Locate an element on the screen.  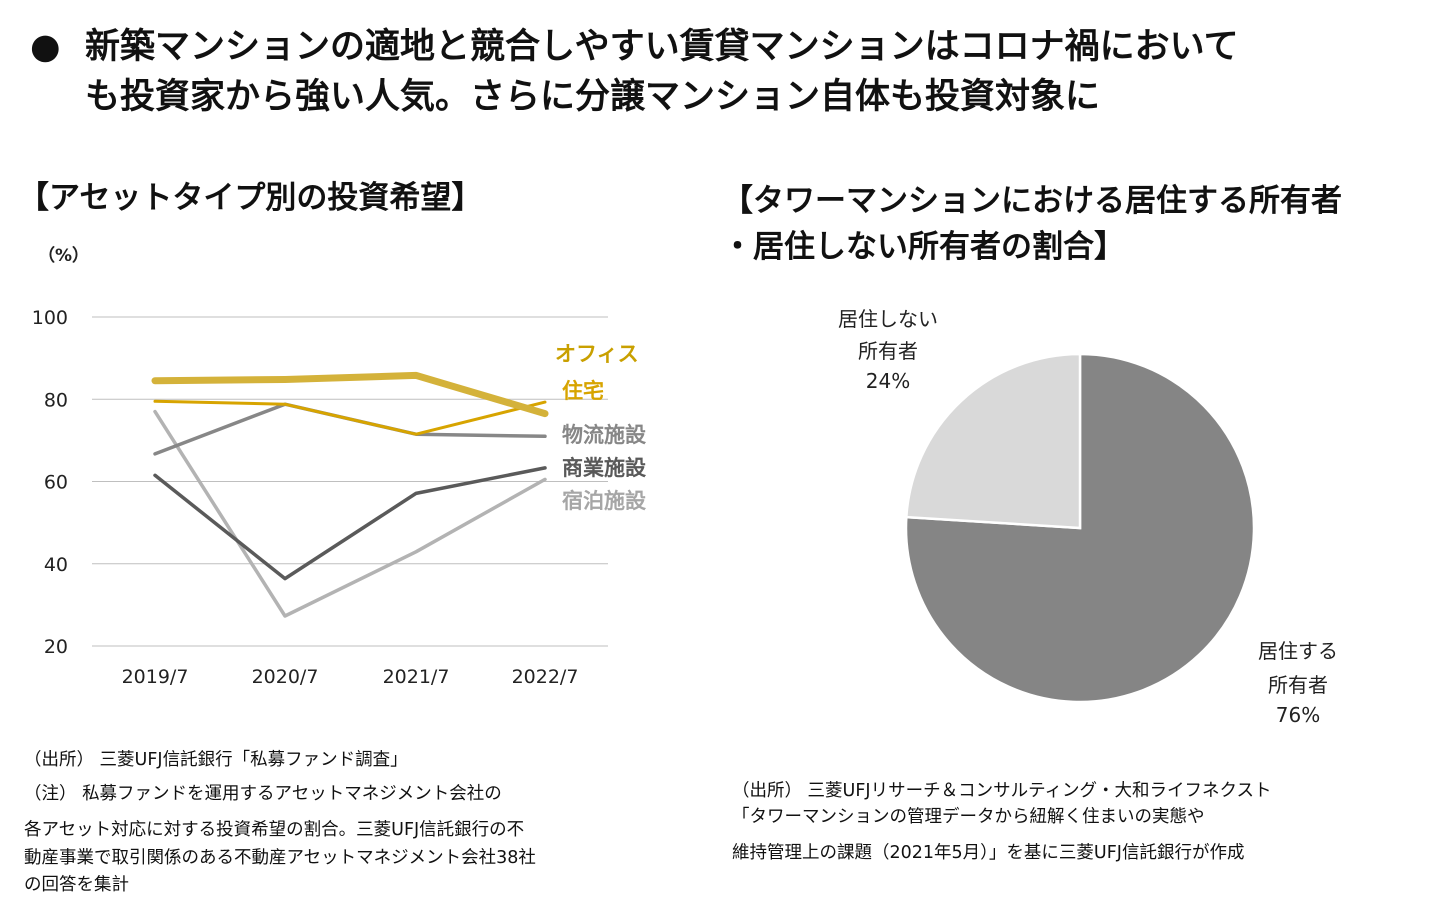
headline-line-1: 新築マンションの適地と競合しやすい賃貸マンションはコロナ禍において is located at coordinates (662, 47).